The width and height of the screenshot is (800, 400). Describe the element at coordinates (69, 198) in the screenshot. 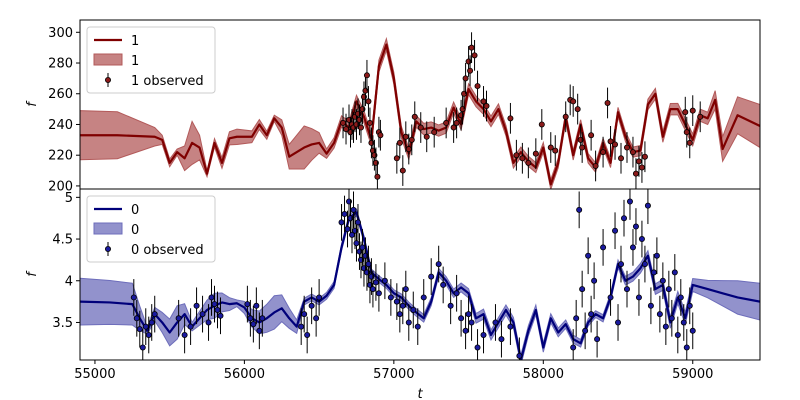

I see `y-tick-label: 5` at that location.